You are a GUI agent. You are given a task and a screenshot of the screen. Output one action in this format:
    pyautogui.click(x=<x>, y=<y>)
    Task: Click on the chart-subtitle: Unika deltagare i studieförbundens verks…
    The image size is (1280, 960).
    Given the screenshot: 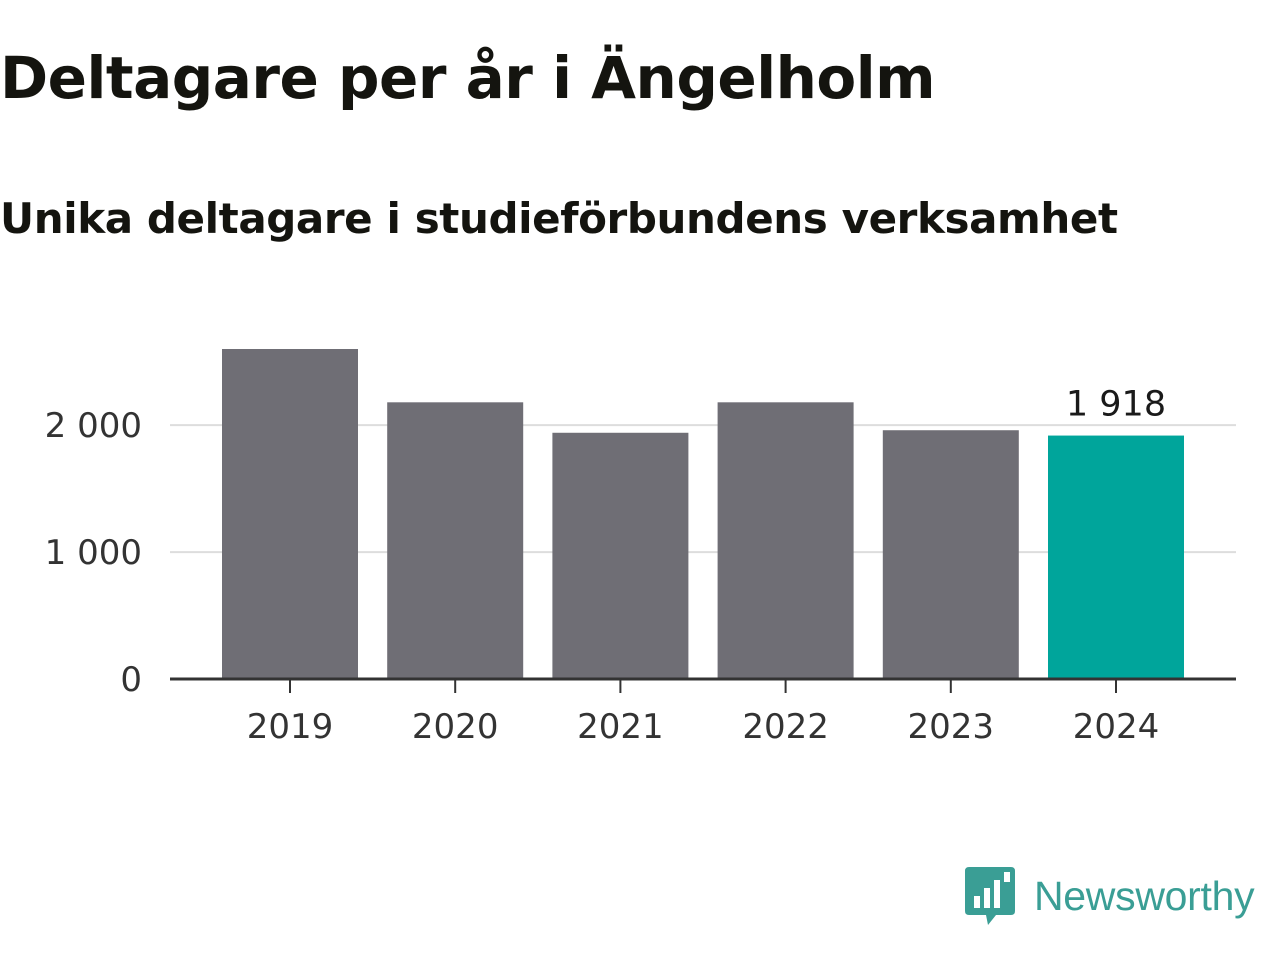 What is the action you would take?
    pyautogui.click(x=559, y=218)
    